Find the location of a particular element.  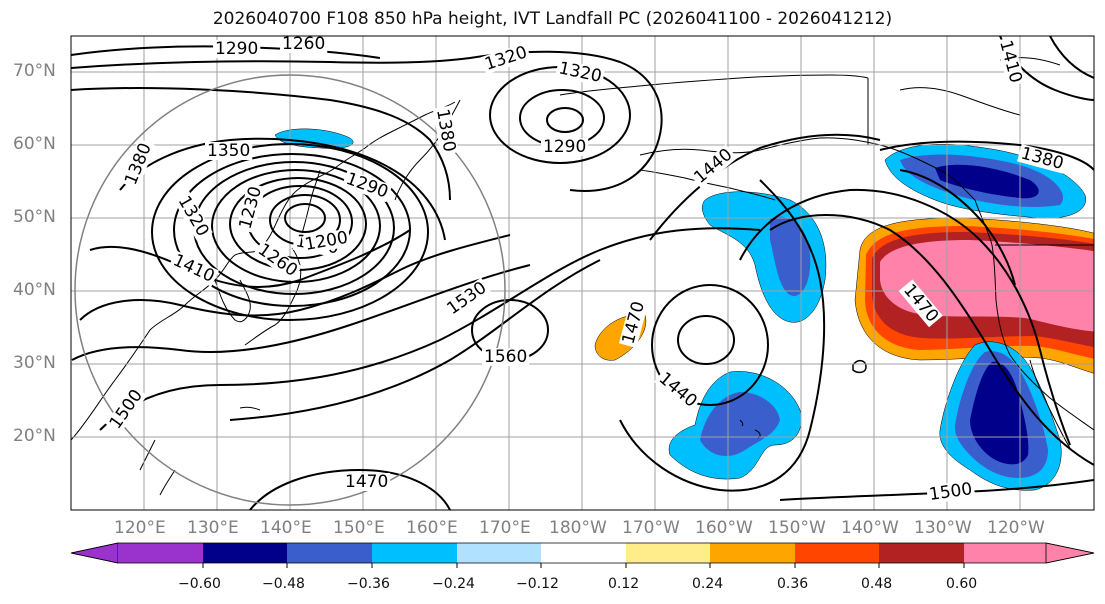

lon-label: 140°W is located at coordinates (870, 528).